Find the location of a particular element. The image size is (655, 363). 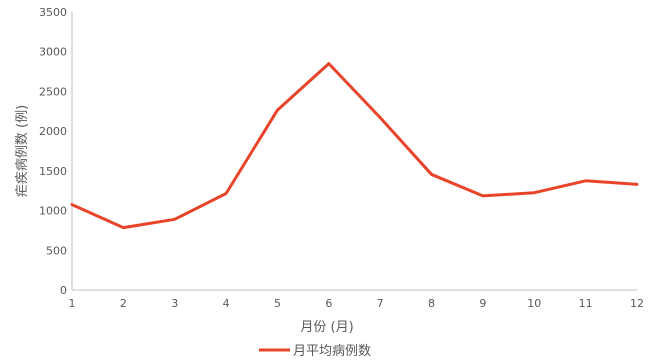

legend: 月平均病例数 is located at coordinates (315, 351).